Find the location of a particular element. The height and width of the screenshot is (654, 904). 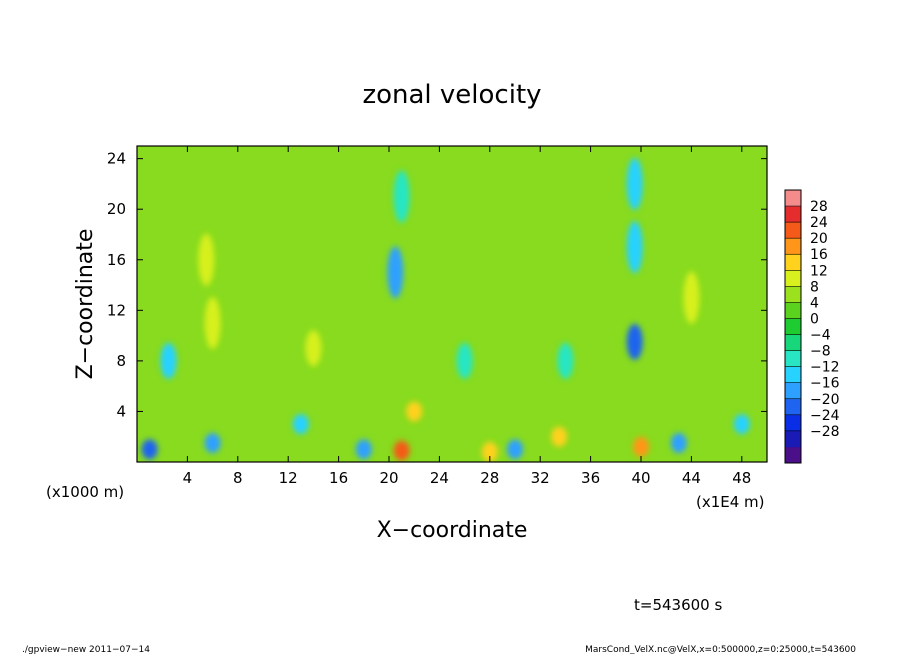

x-tick-label: 36 is located at coordinates (590, 478).